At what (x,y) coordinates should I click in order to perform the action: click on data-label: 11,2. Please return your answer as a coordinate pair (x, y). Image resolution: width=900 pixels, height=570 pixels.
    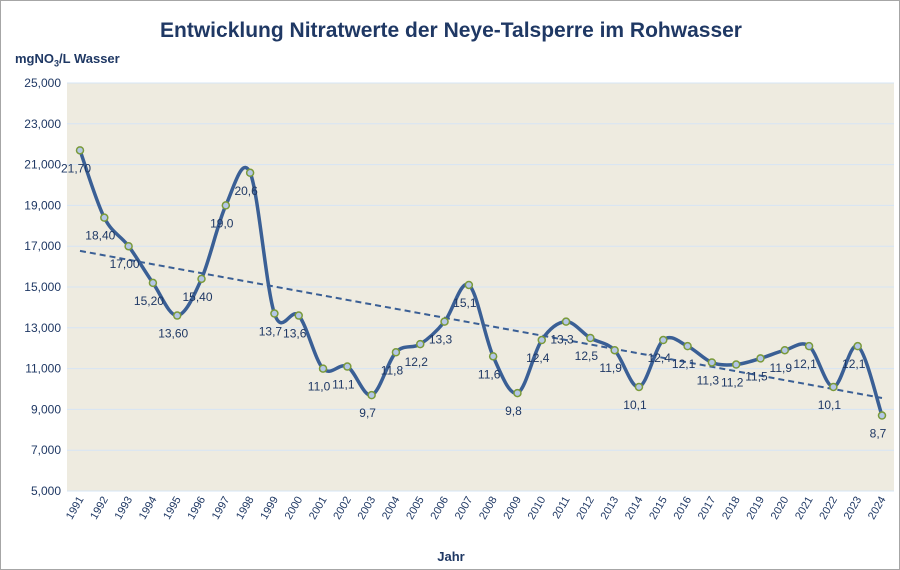
    Looking at the image, I should click on (732, 383).